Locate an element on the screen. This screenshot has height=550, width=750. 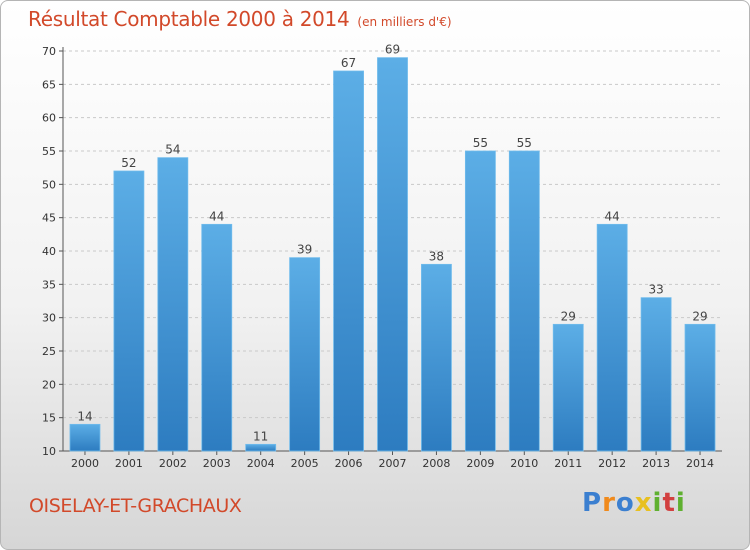
logo-letter: o is located at coordinates (625, 503).